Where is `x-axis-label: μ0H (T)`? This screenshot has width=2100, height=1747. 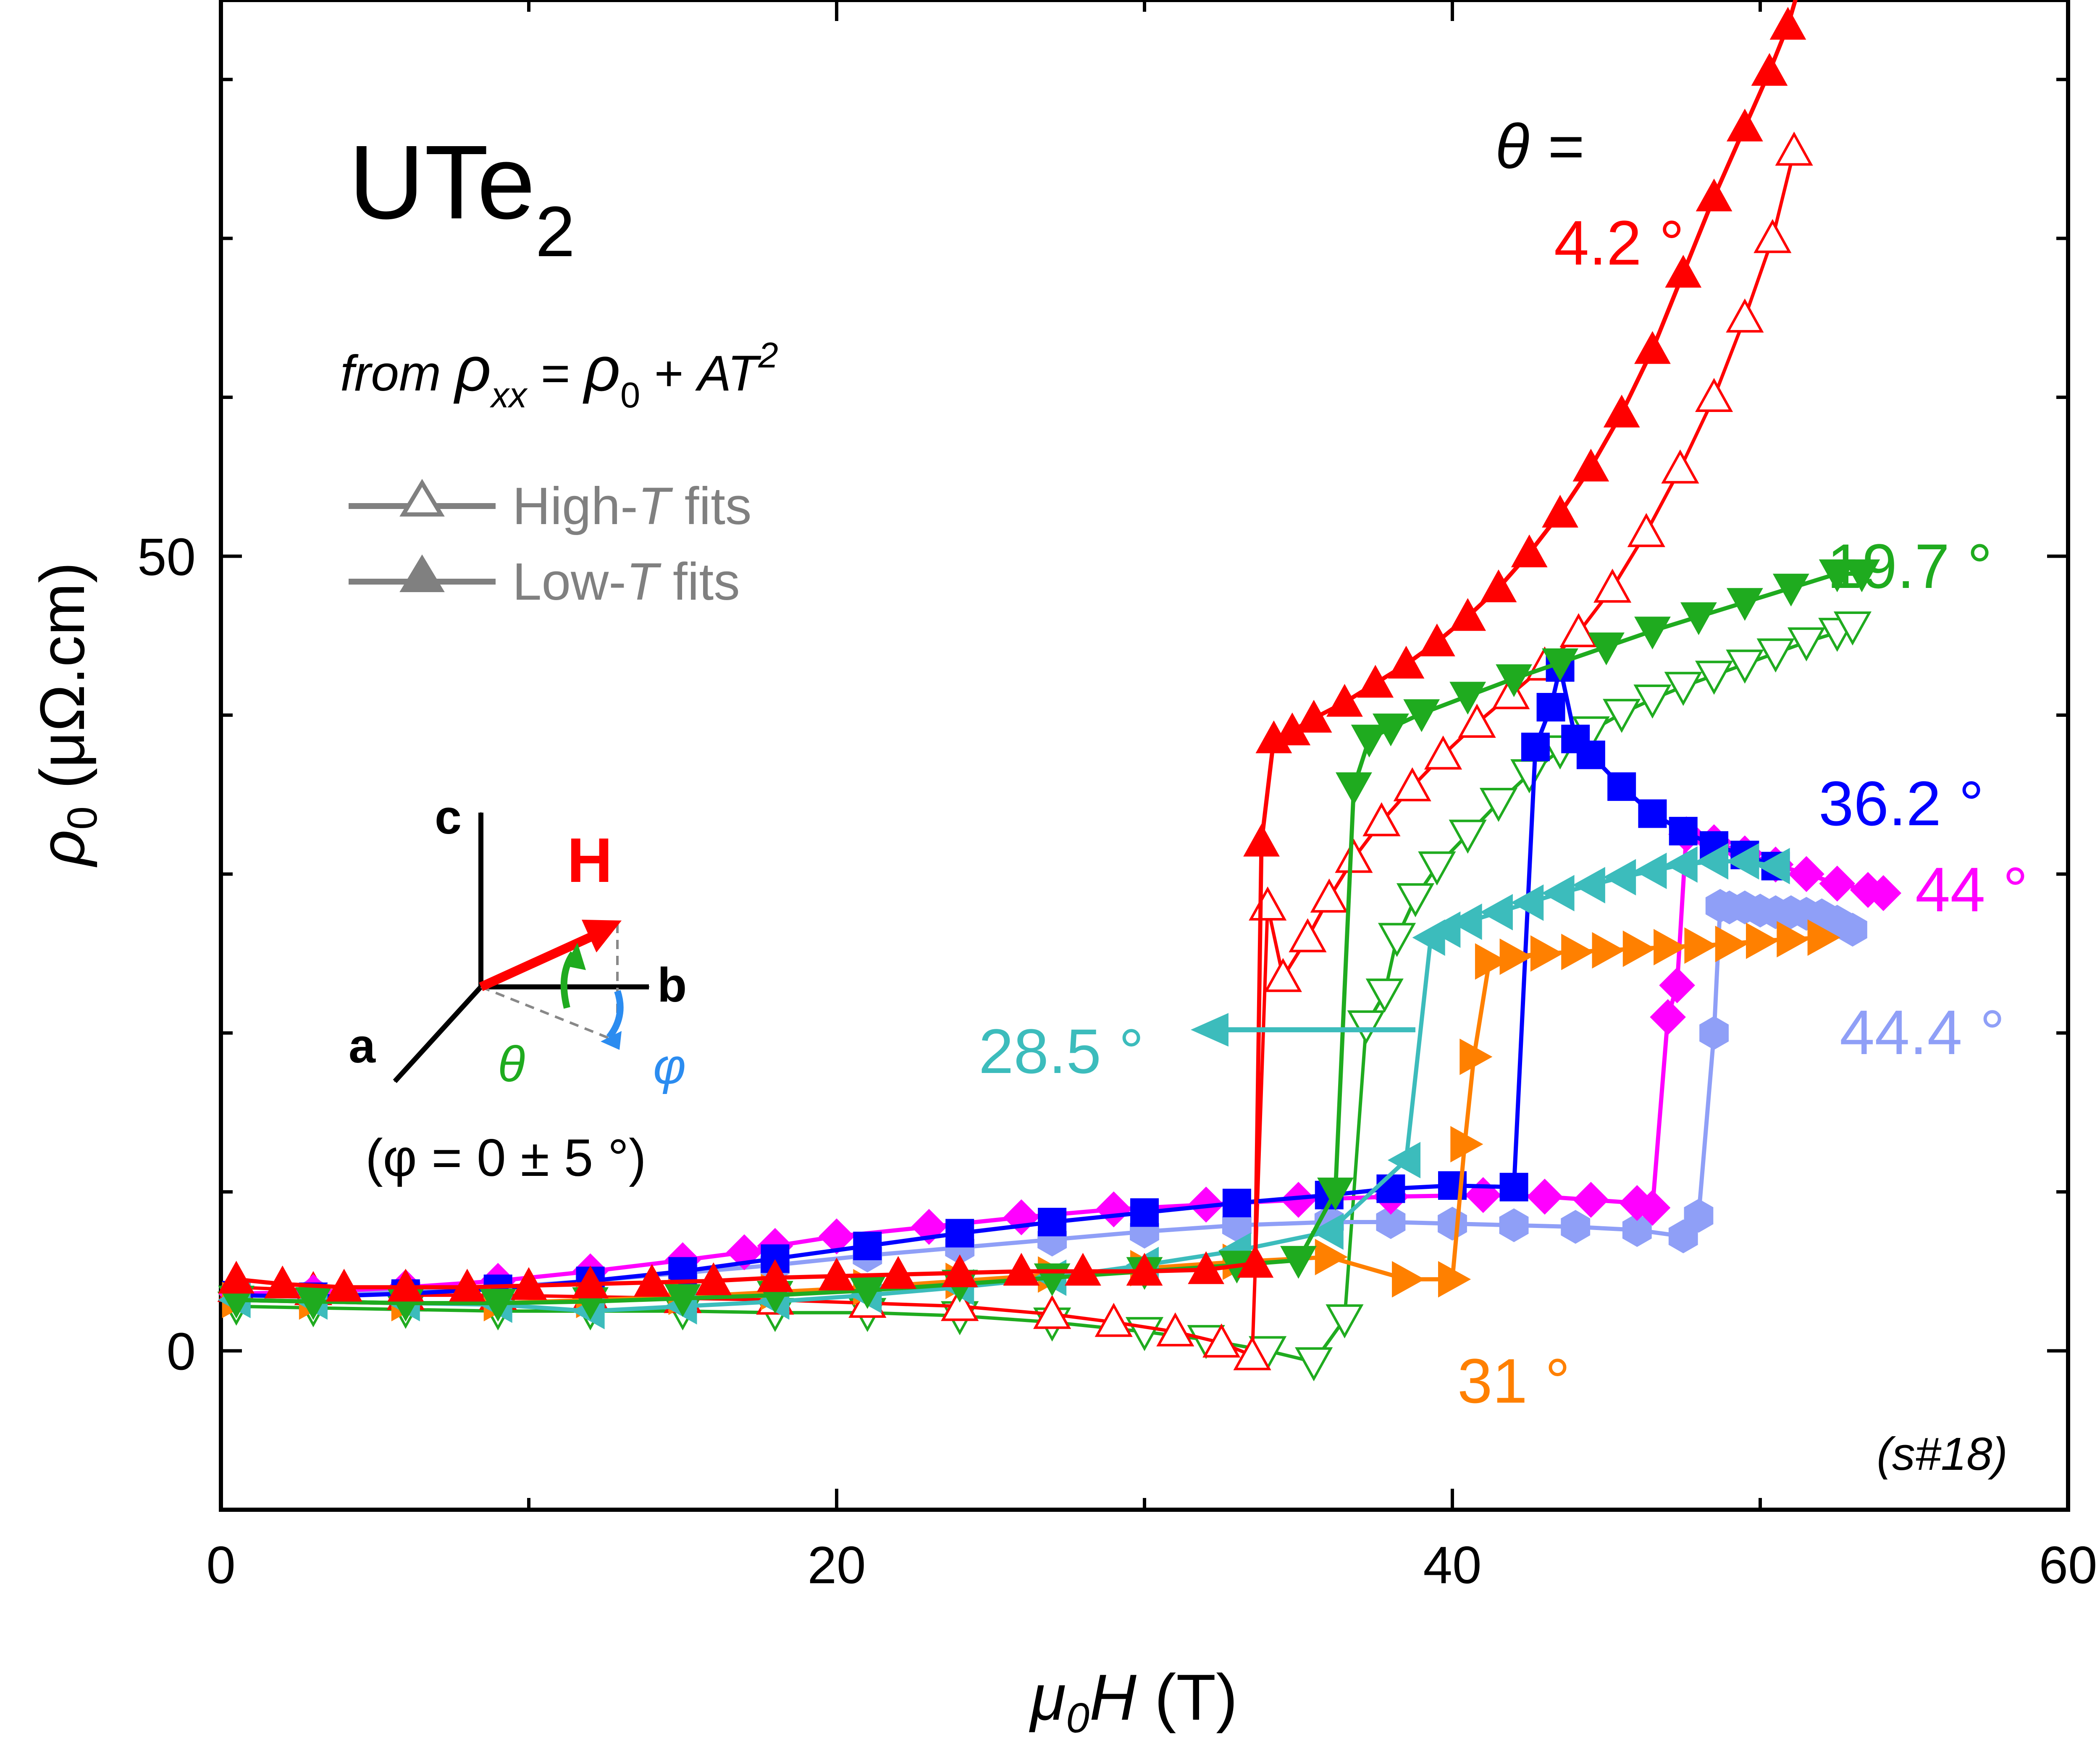
x-axis-label: μ0H (T) is located at coordinates (1133, 1701).